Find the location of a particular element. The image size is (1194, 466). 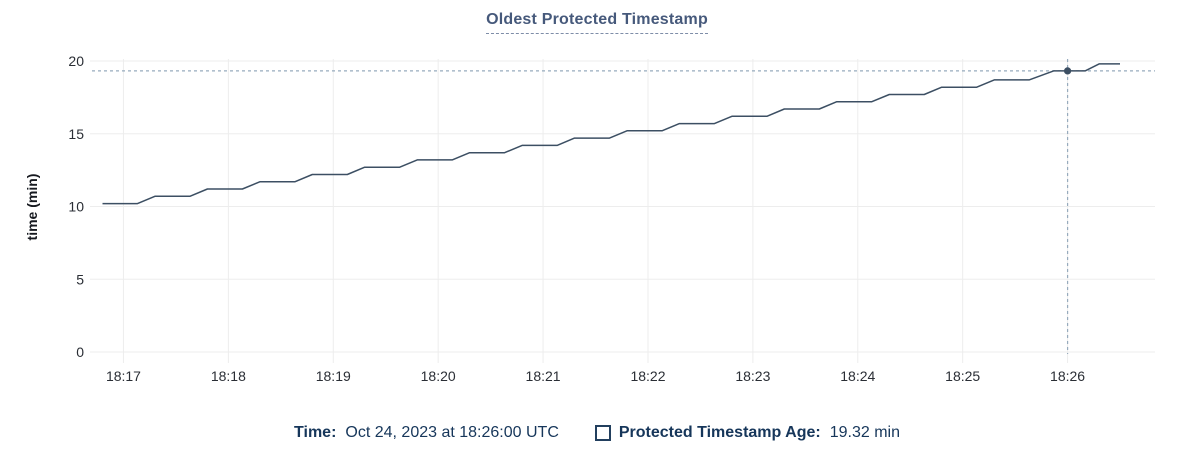

hover-dot is located at coordinates (1067, 71).